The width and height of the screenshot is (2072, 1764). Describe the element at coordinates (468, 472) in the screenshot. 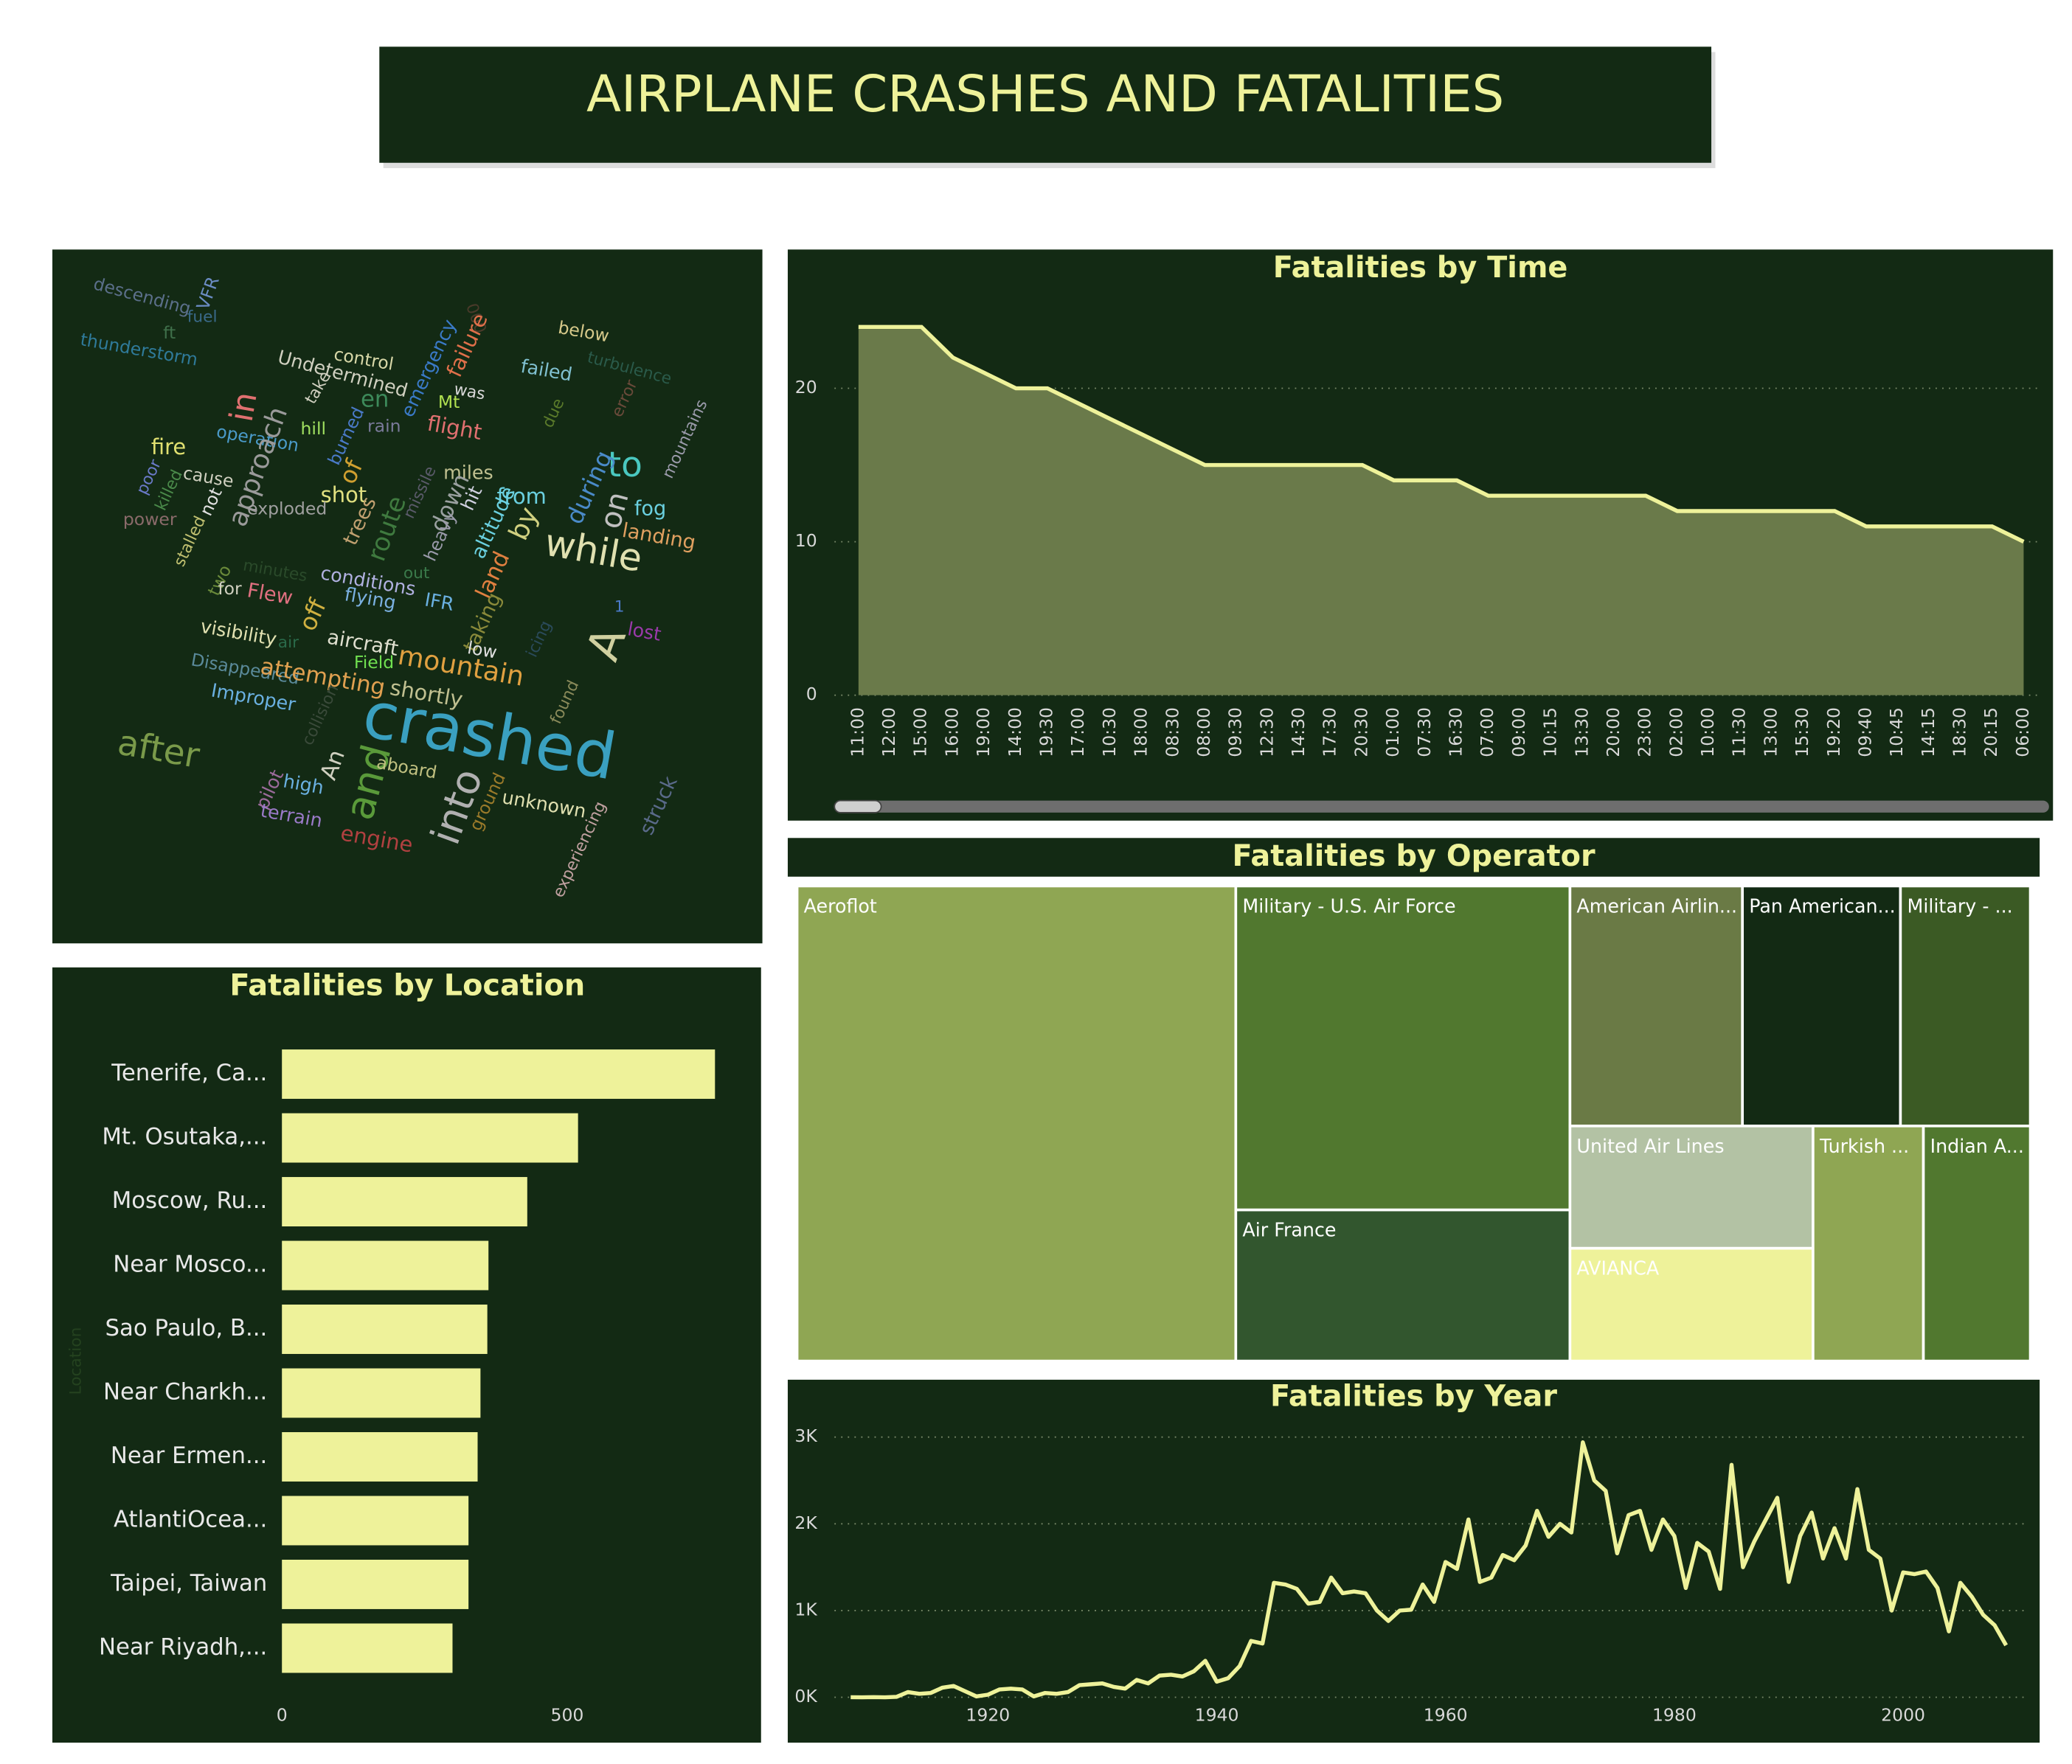

I see `cloud-word: miles` at that location.